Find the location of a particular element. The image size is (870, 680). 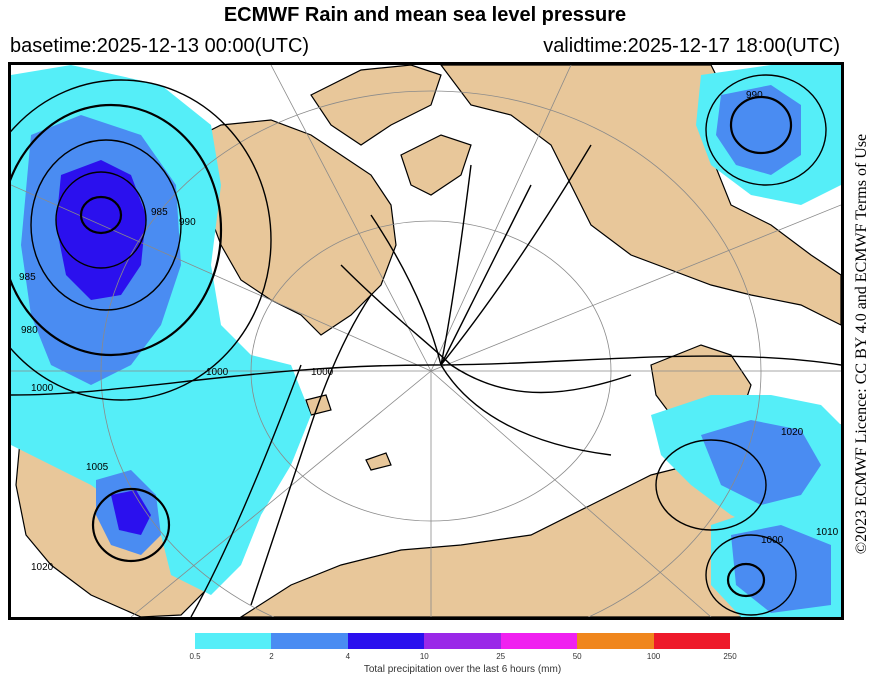

canadian-arctic-islands is located at coordinates (376, 105).